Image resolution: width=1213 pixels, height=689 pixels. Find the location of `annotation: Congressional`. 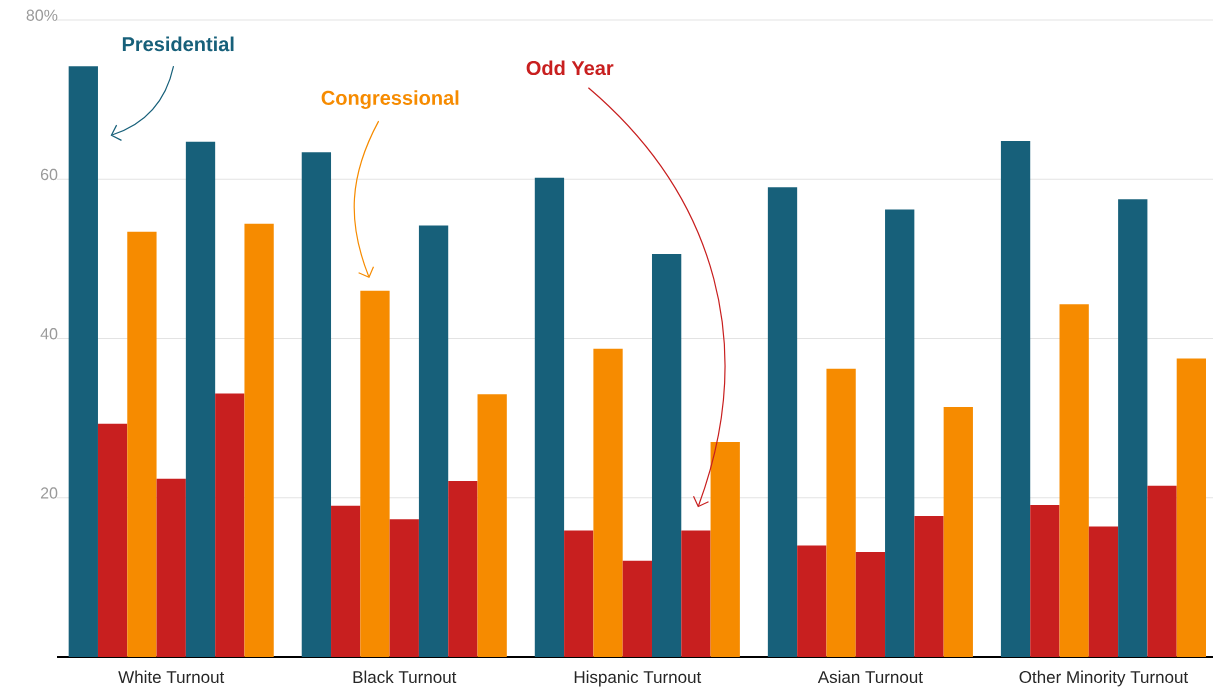

annotation: Congressional is located at coordinates (390, 99).